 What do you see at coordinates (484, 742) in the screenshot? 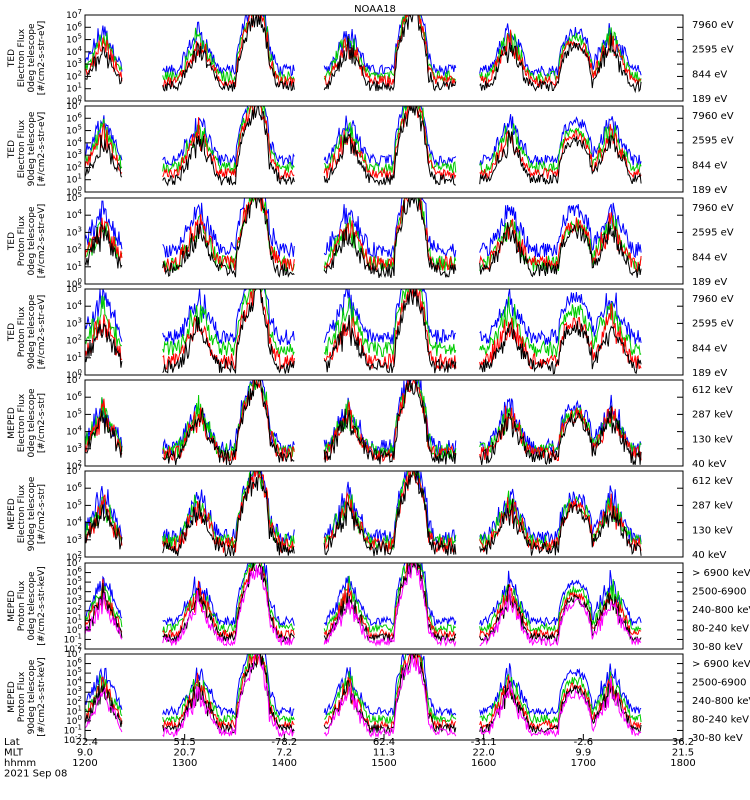
I see `x-tick-label: -31.1` at bounding box center [484, 742].